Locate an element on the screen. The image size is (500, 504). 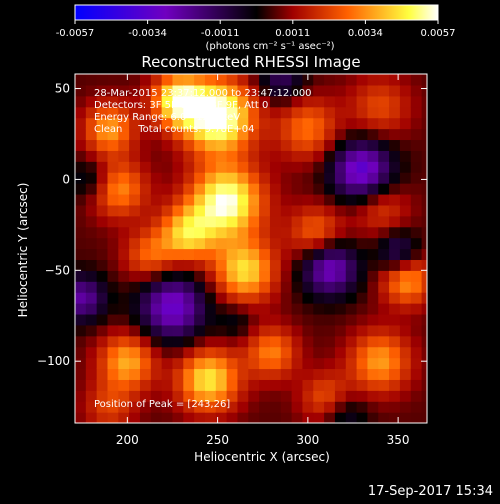
colorbar-tick-label: -0.0034 is located at coordinates (147, 33).